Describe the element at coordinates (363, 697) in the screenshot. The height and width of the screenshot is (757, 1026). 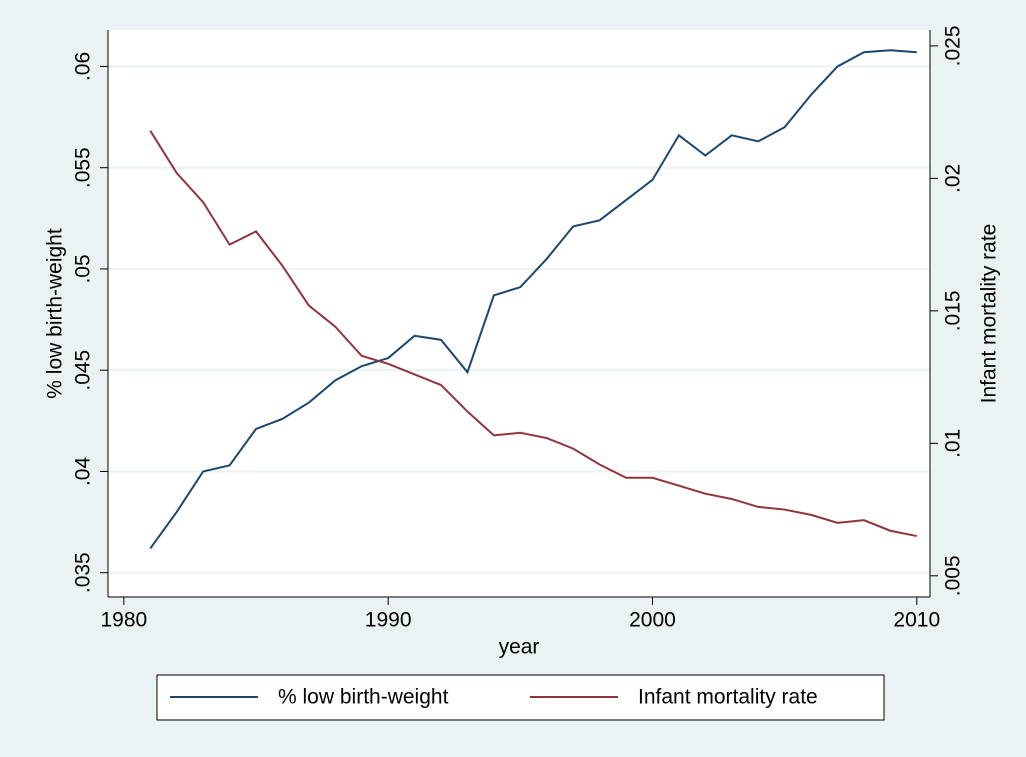
I see `legend-label: % low birth-weight` at that location.